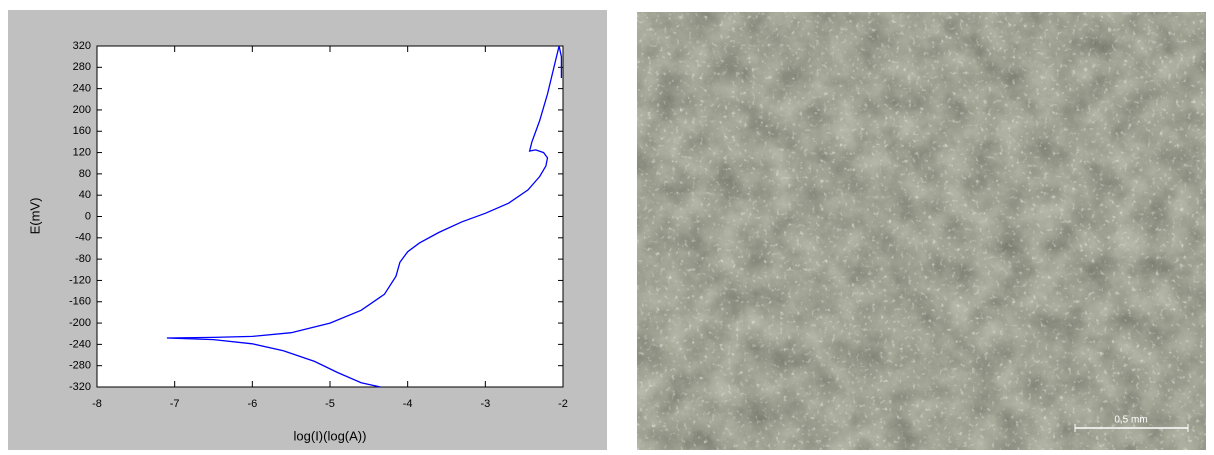  What do you see at coordinates (80, 344) in the screenshot?
I see `y-tick-label: -240` at bounding box center [80, 344].